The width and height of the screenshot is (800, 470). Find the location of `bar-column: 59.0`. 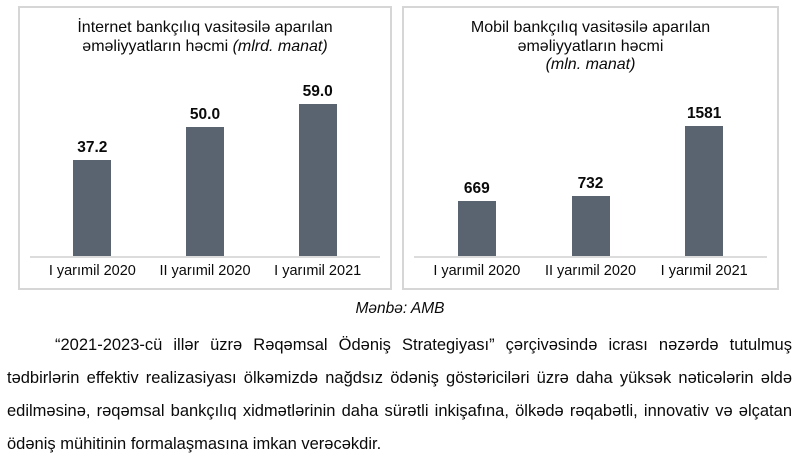

bar-column: 59.0 is located at coordinates (317, 169).